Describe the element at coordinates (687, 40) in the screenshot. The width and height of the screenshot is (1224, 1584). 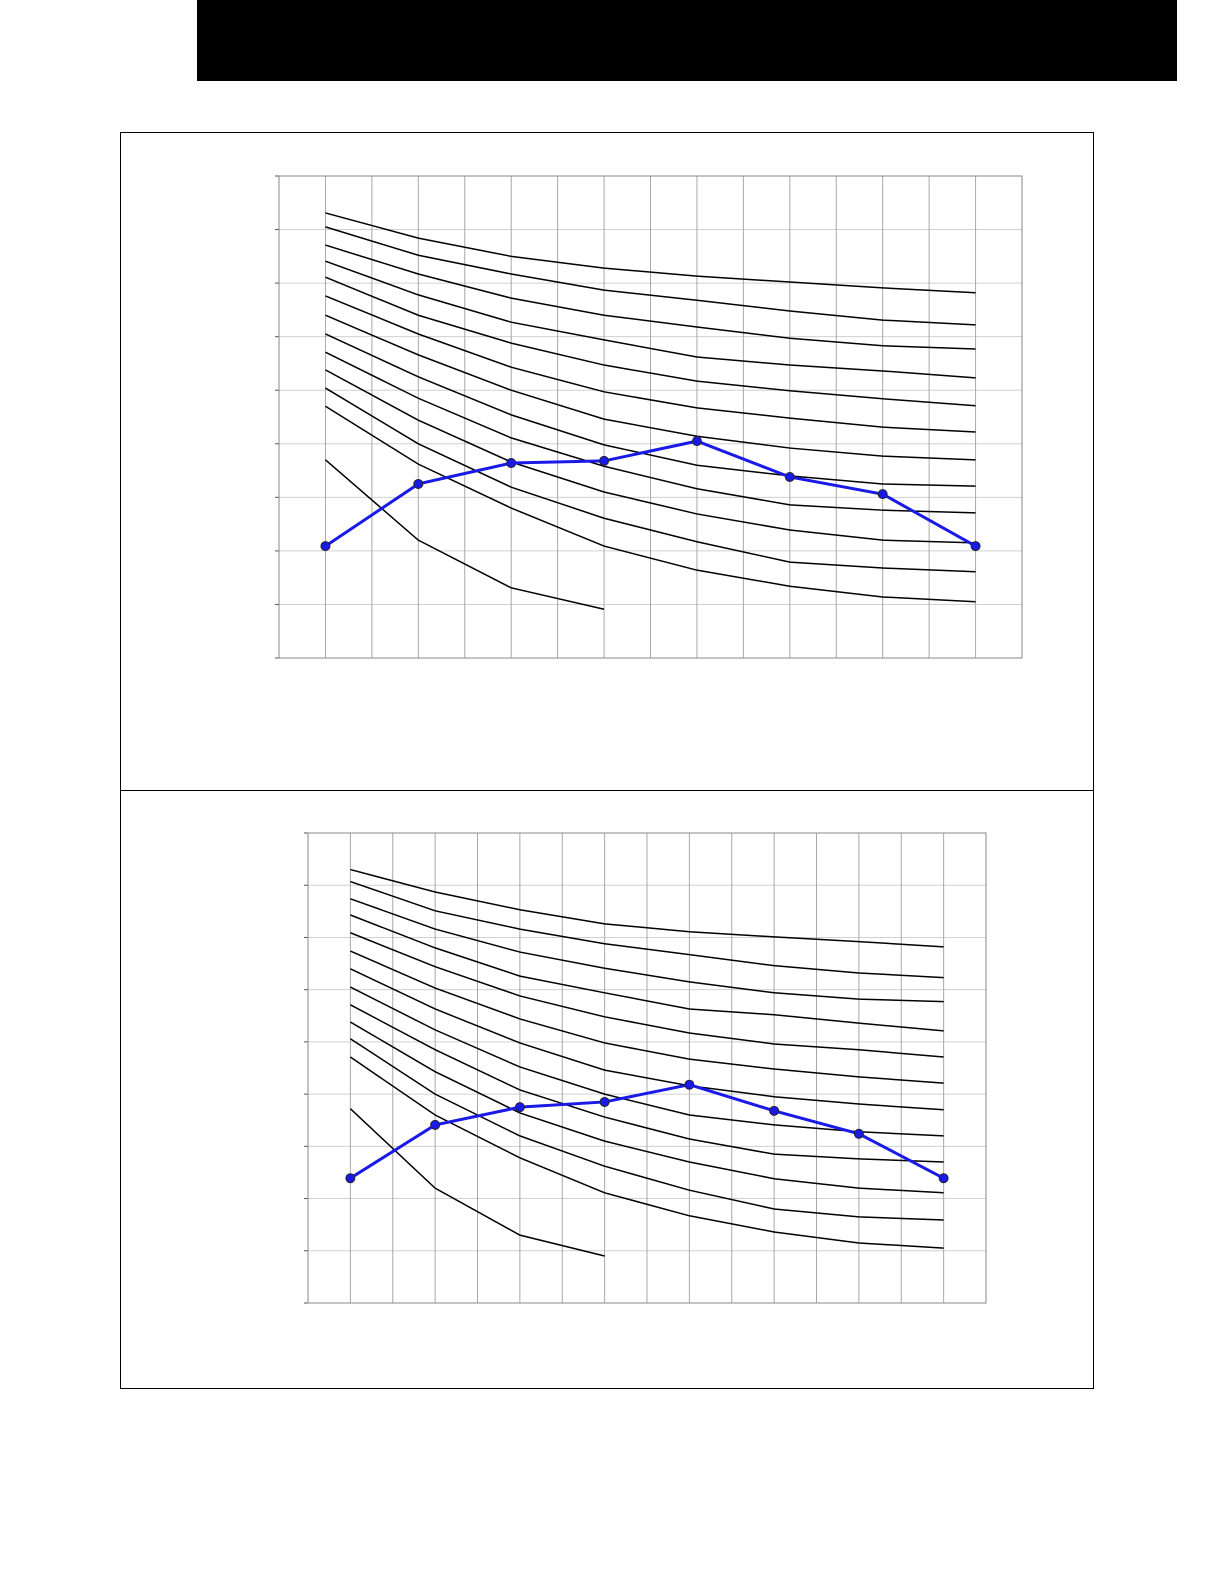
I see `header-bar` at that location.